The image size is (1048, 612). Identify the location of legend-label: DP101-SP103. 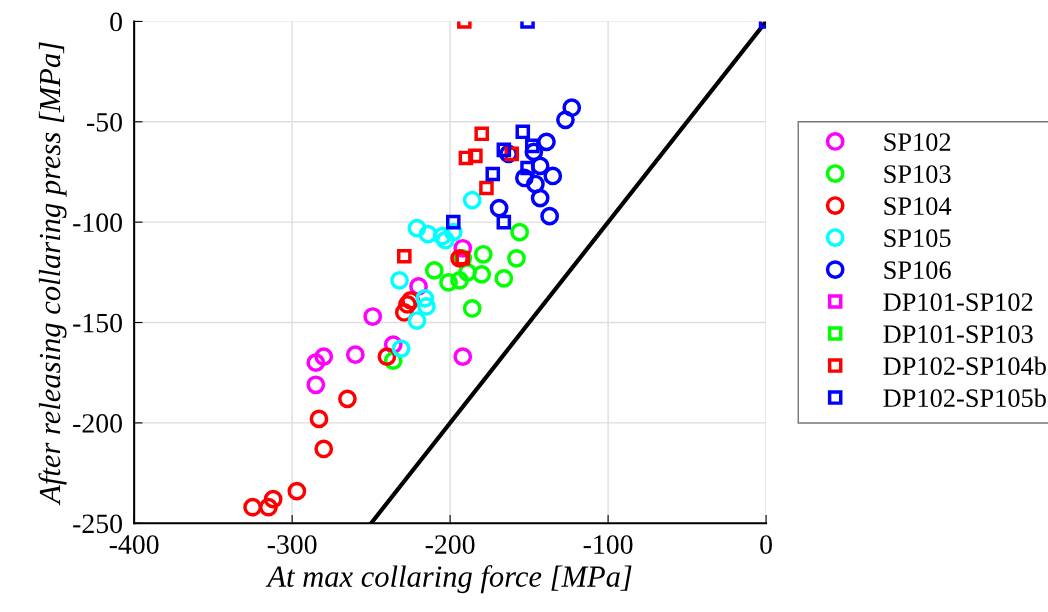
(958, 334).